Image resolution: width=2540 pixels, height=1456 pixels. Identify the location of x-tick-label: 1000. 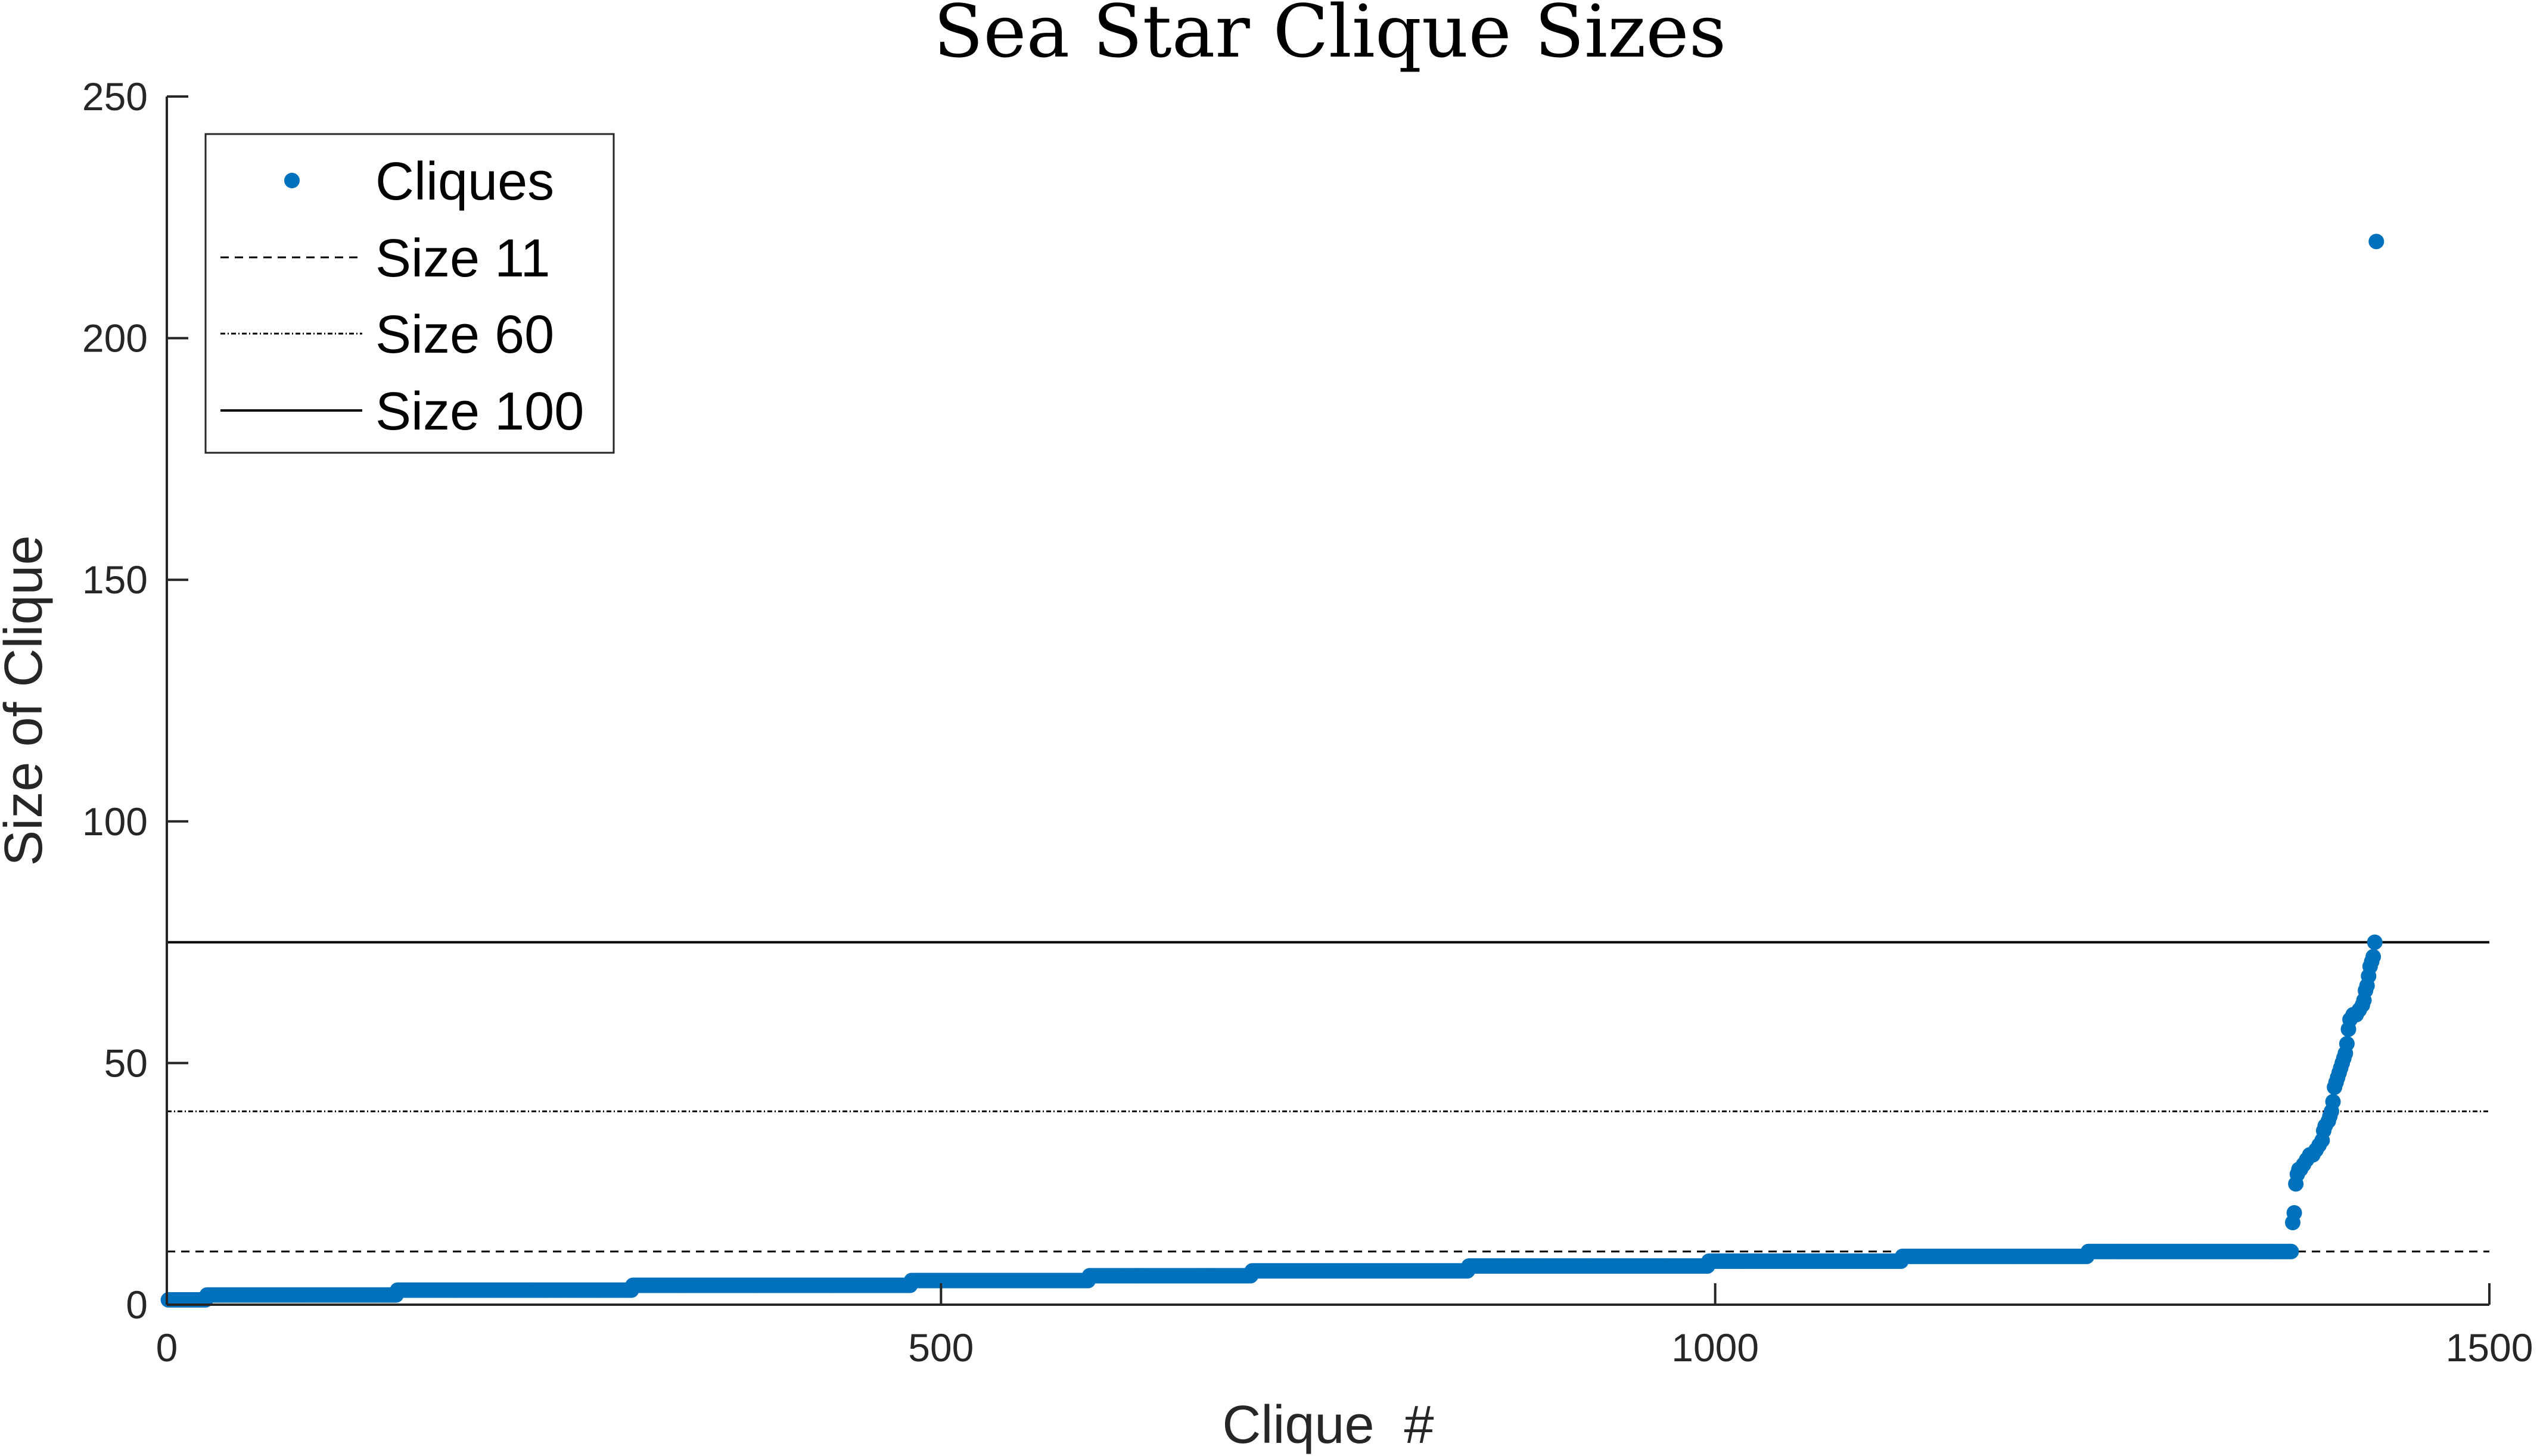
(1715, 1348).